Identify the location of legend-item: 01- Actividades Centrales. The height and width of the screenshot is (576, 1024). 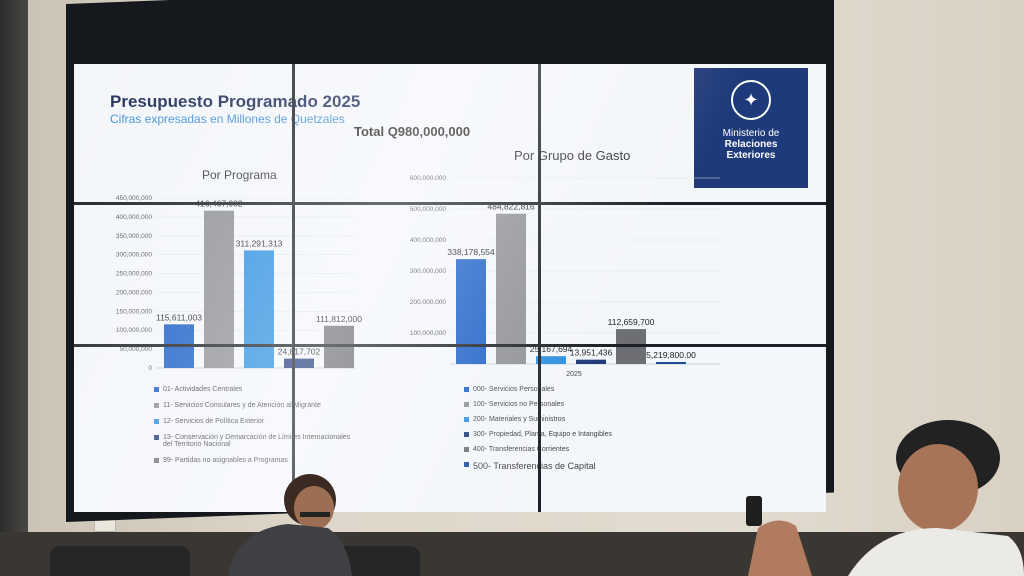
(254, 389).